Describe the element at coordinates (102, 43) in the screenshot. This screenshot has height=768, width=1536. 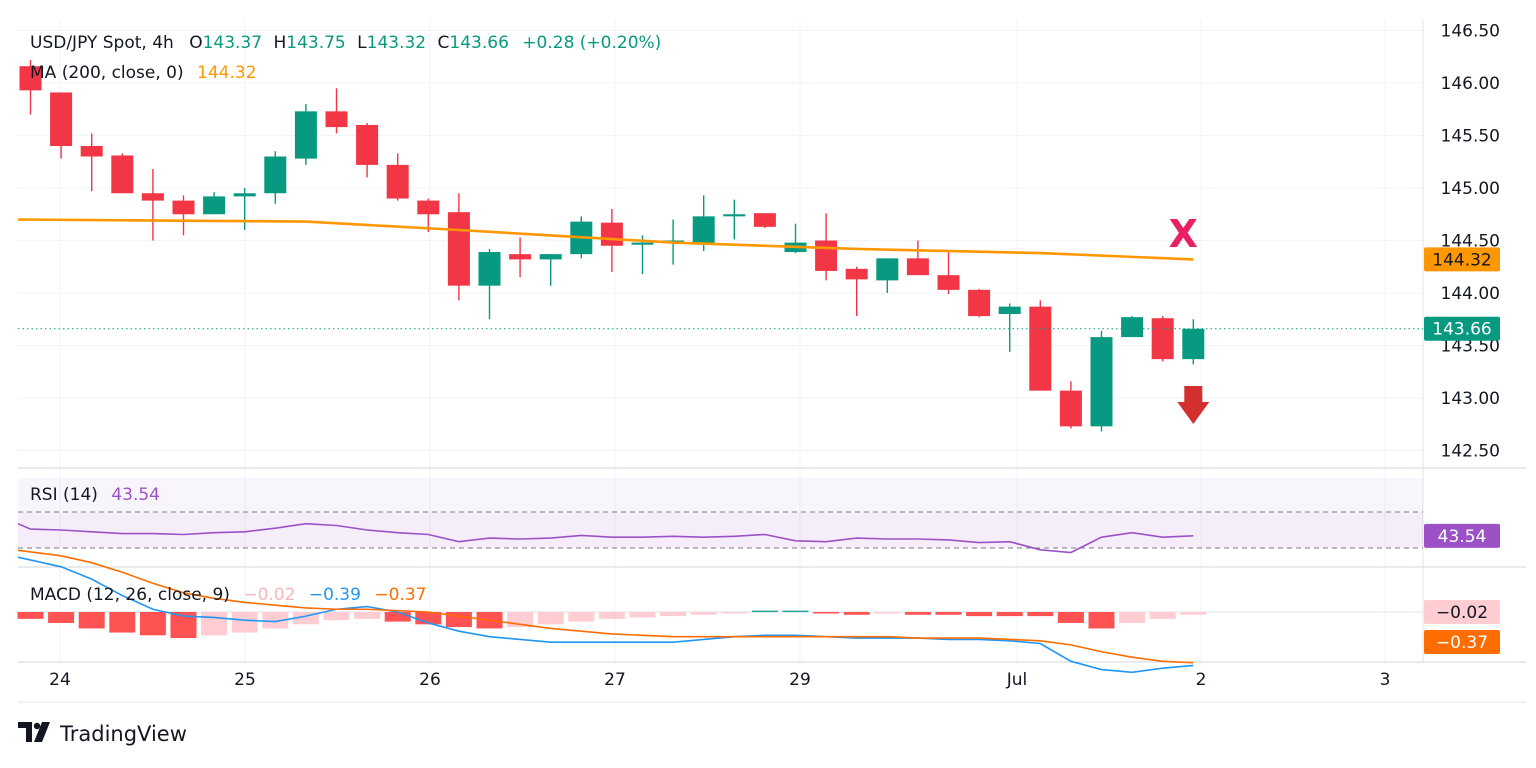
I see `legend-symbol: USD/JPY Spot, 4h` at that location.